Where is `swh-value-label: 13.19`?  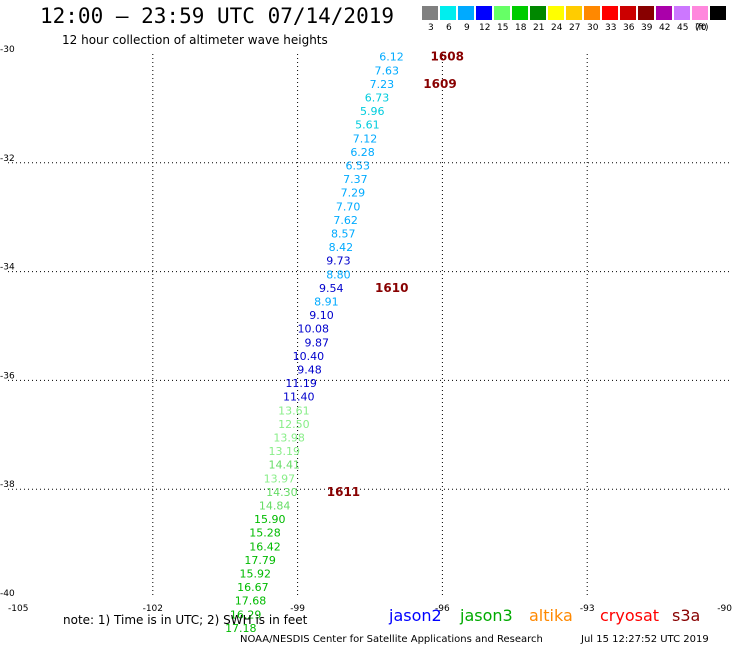 swh-value-label: 13.19 is located at coordinates (285, 451).